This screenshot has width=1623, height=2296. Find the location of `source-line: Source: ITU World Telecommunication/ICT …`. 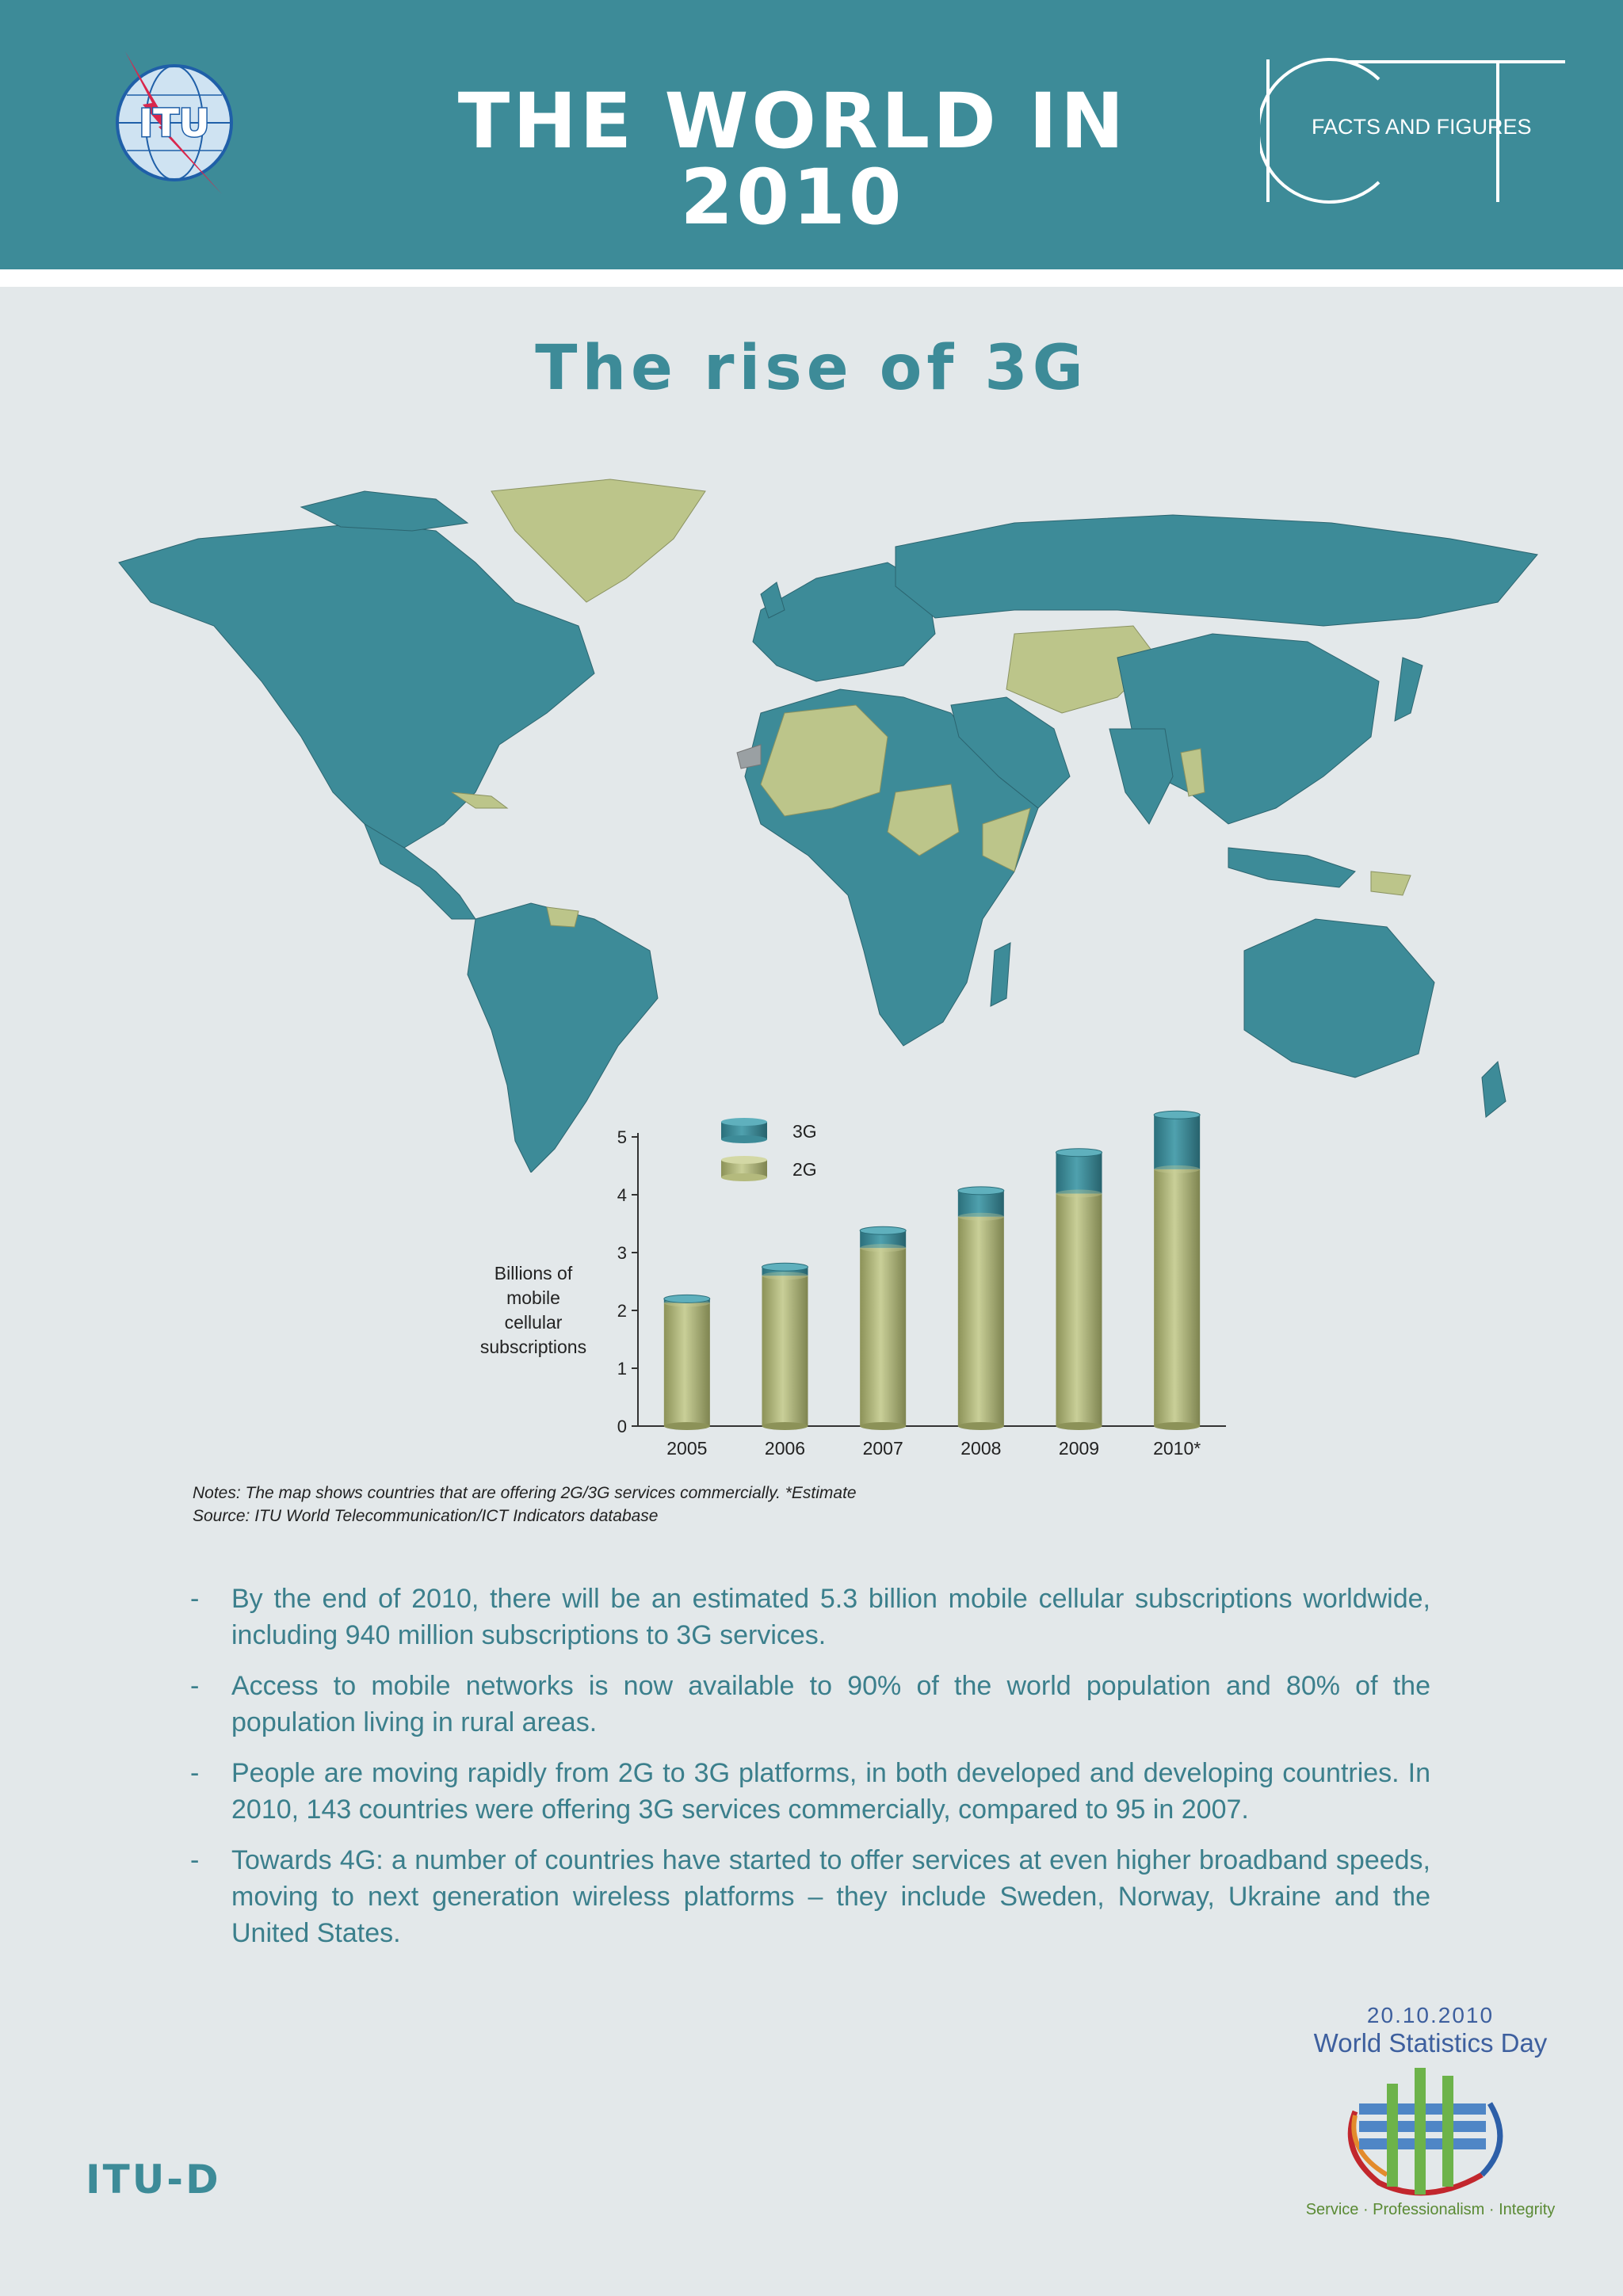

source-line: Source: ITU World Telecommunication/ICT … is located at coordinates (426, 1516).